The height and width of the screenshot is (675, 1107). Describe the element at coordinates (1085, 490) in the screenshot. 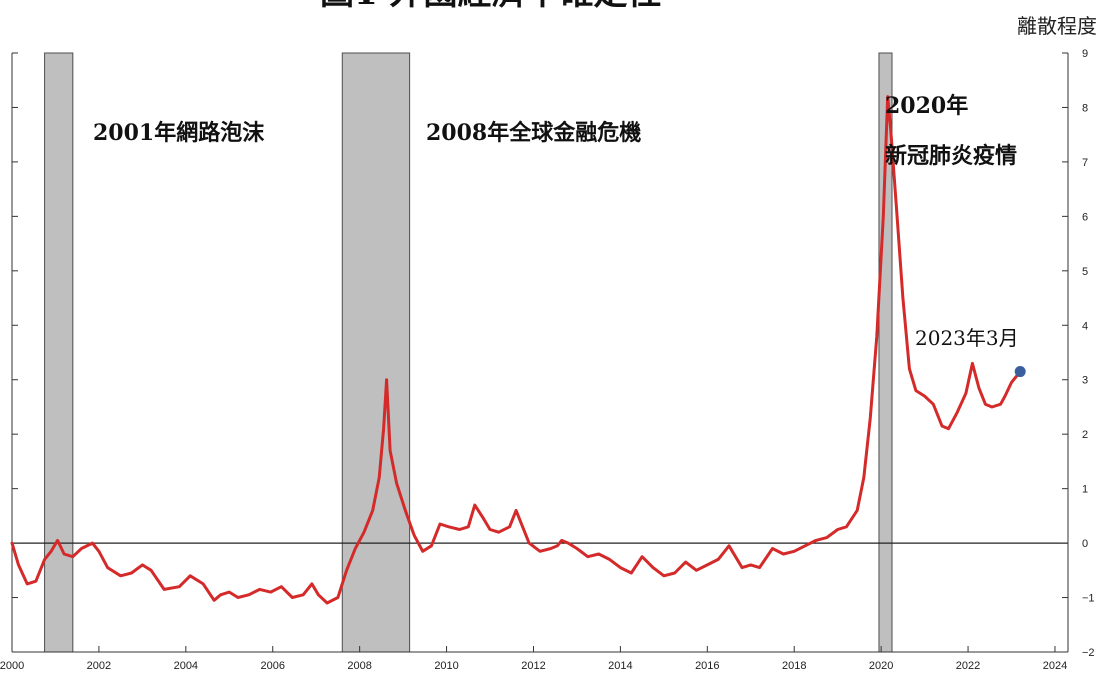

I see `y-tick-label: 1` at that location.